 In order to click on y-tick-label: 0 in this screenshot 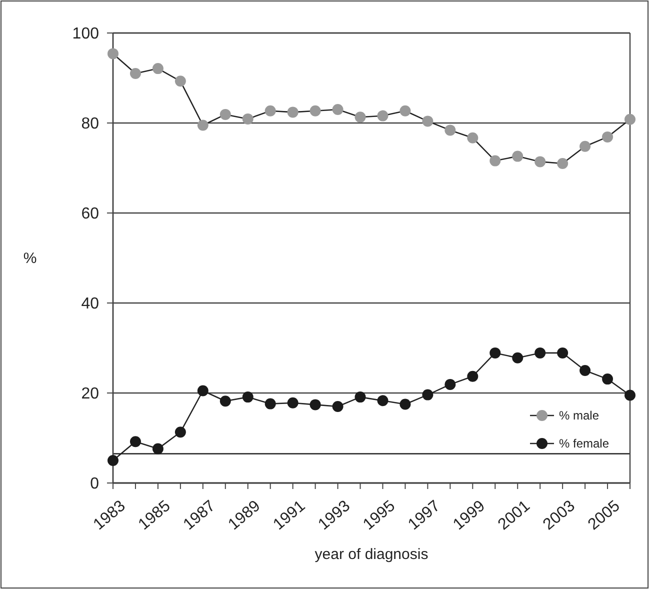, I will do `click(95, 484)`.